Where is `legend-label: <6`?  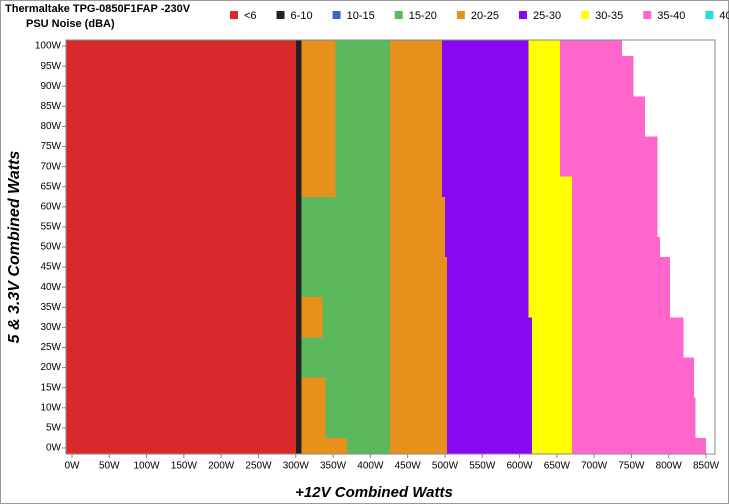 legend-label: <6 is located at coordinates (250, 16).